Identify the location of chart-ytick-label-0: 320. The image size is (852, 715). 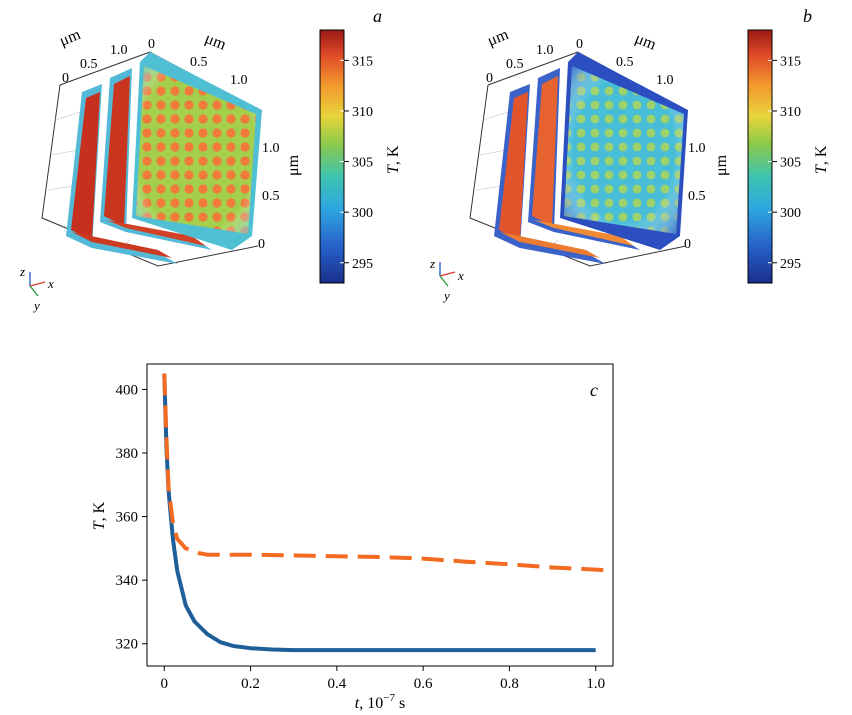
(127, 645).